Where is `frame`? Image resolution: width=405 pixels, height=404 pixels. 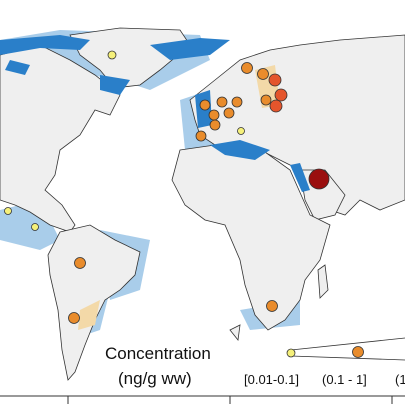
frame is located at coordinates (202, 399).